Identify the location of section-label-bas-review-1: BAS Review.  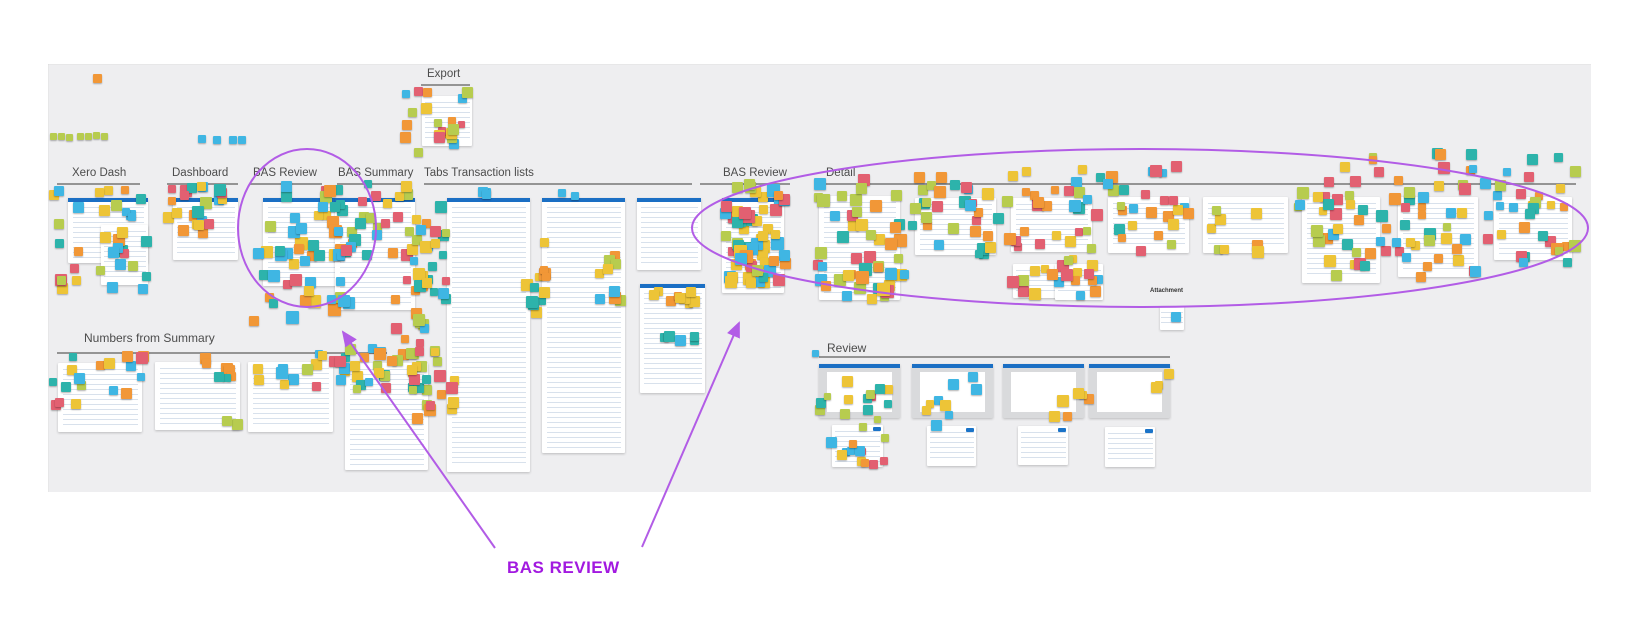
(285, 173).